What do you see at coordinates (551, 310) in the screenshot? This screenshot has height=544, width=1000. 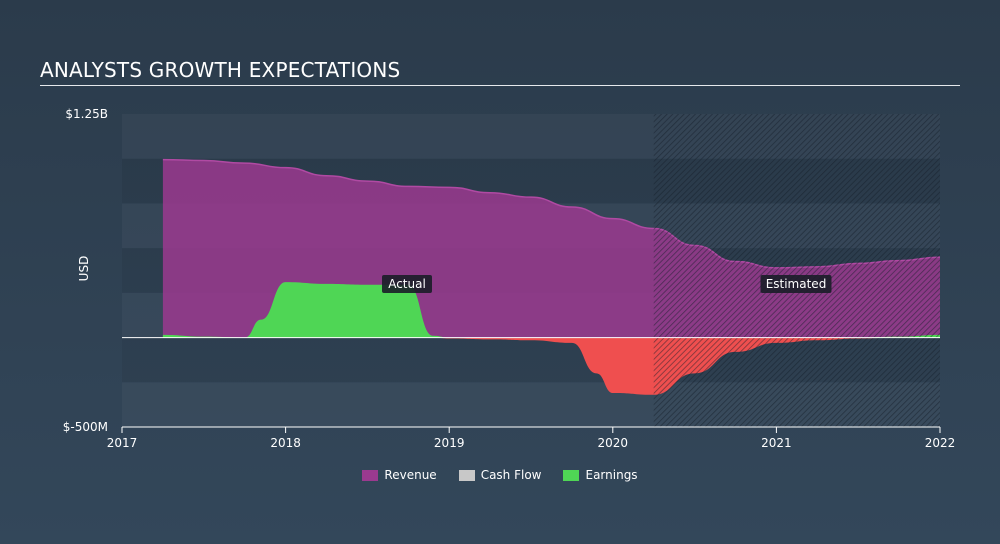 I see `series-area-earnings-positive` at bounding box center [551, 310].